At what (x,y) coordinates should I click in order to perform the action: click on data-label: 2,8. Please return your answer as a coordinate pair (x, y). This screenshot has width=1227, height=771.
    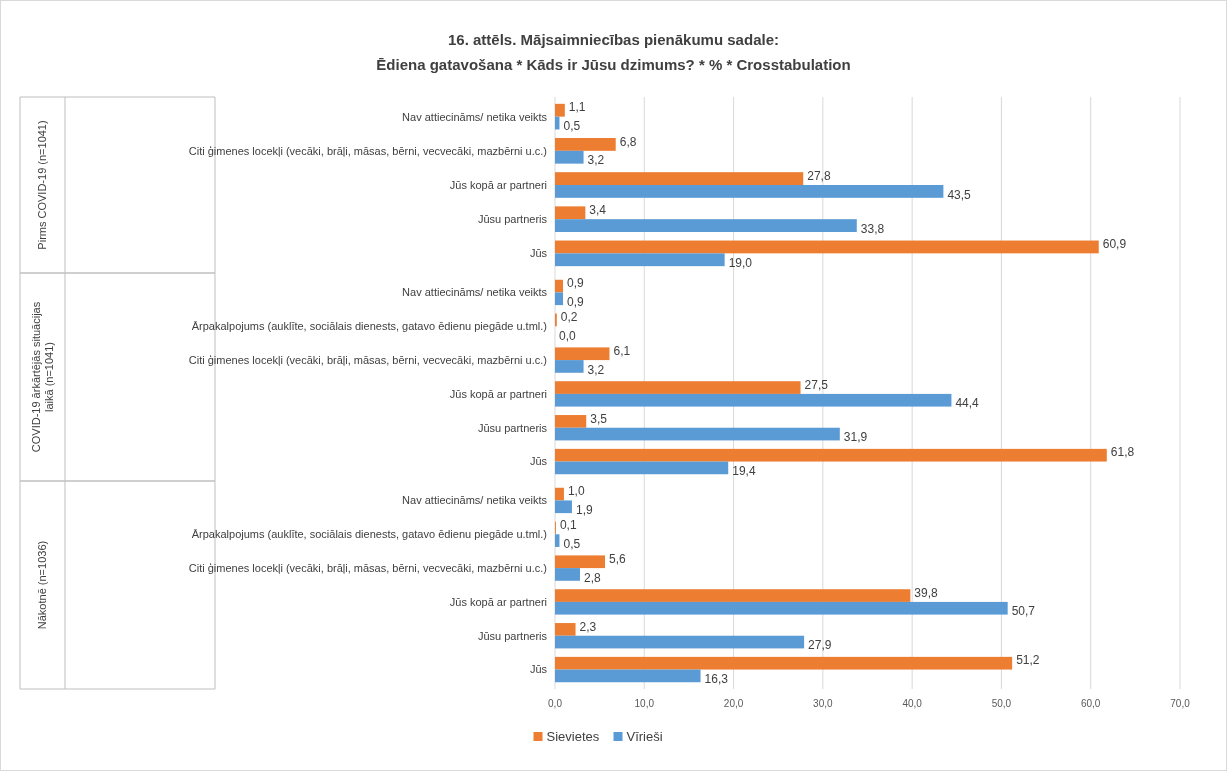
    Looking at the image, I should click on (593, 577).